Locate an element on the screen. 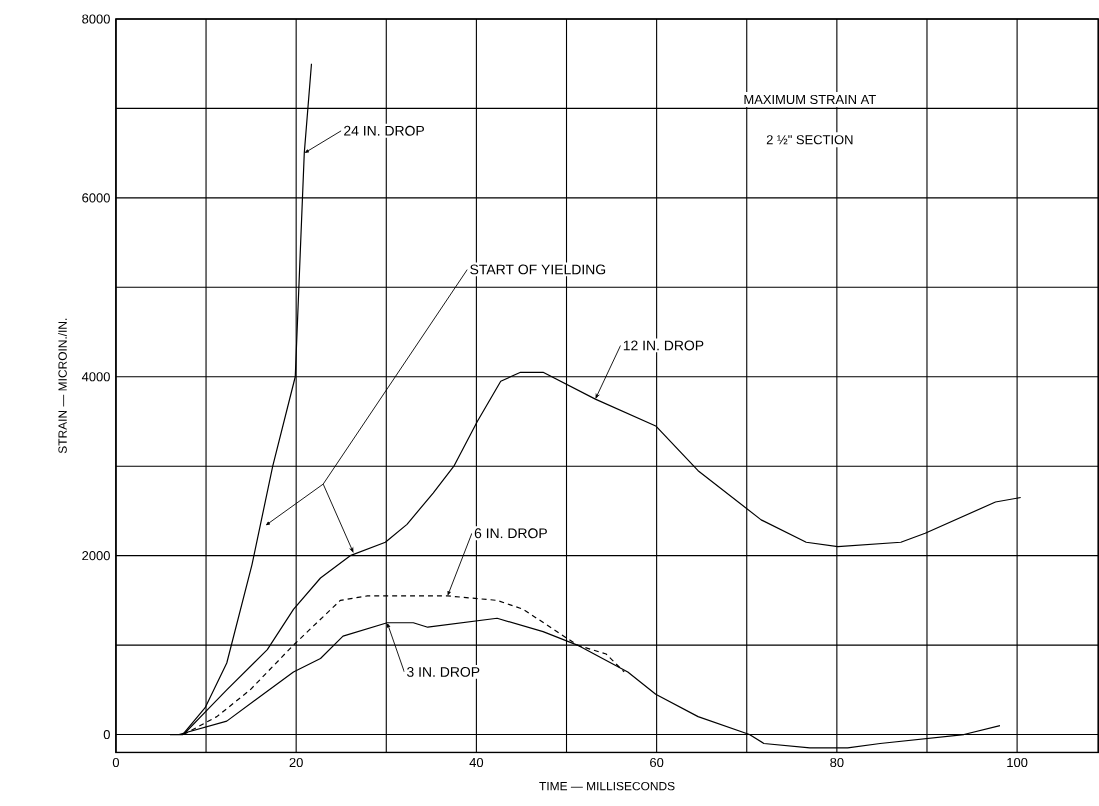  y-tick-label: 0 is located at coordinates (106, 734).